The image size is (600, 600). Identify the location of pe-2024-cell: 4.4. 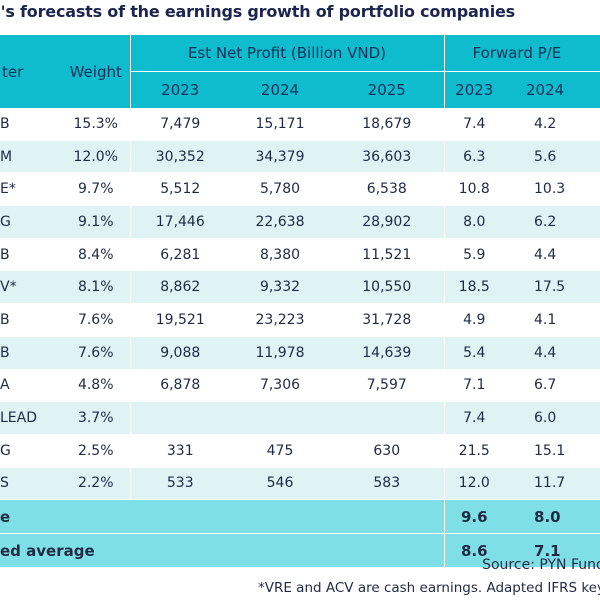
(552, 353).